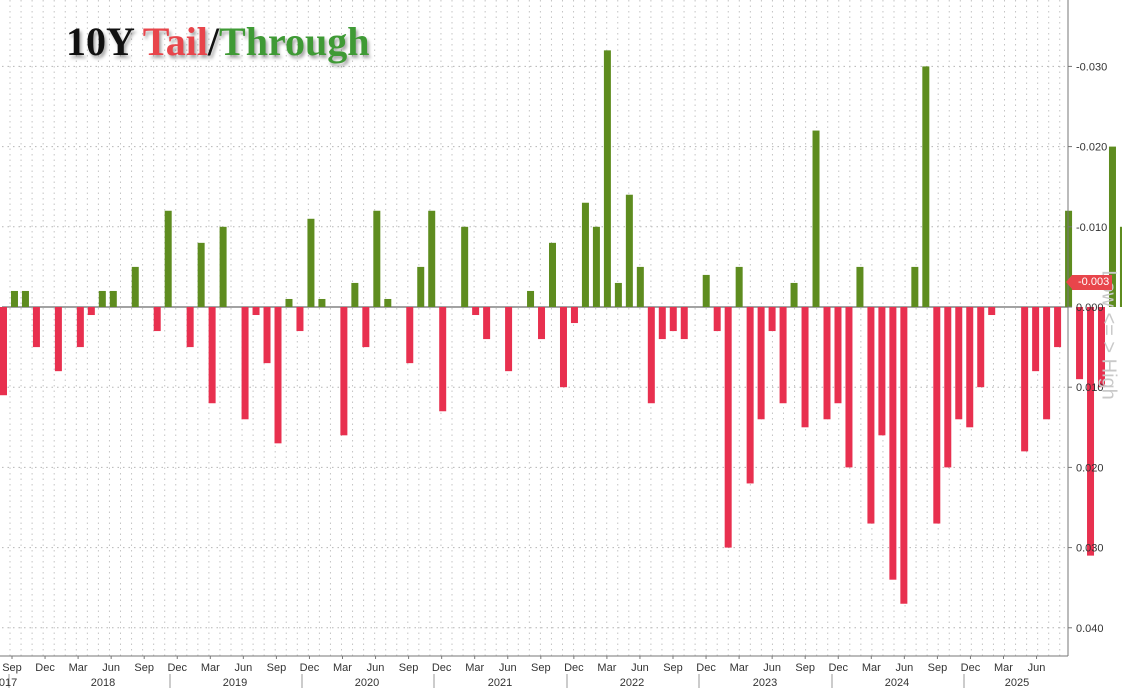 The height and width of the screenshot is (688, 1122). I want to click on x-year-label: 2024, so click(897, 682).